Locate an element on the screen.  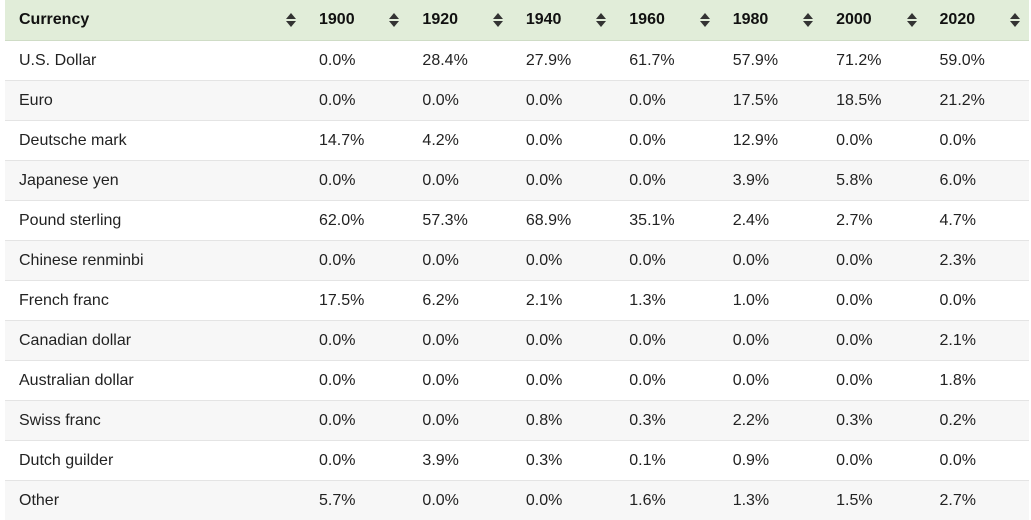
column-header-content: 2020 is located at coordinates (977, 20).